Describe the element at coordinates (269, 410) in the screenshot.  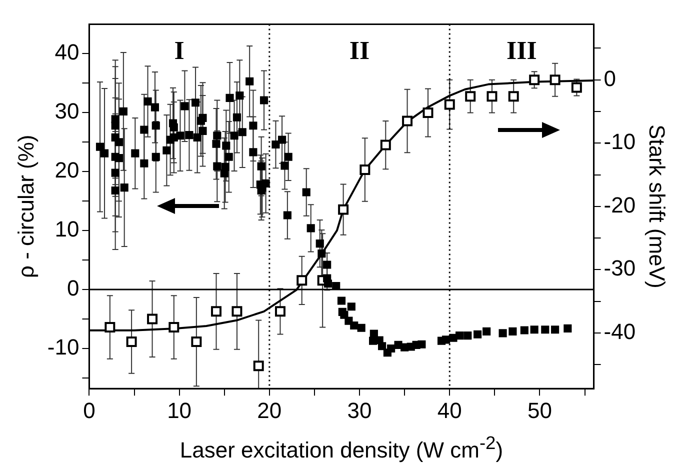
I see `x-tick-label: 20` at that location.